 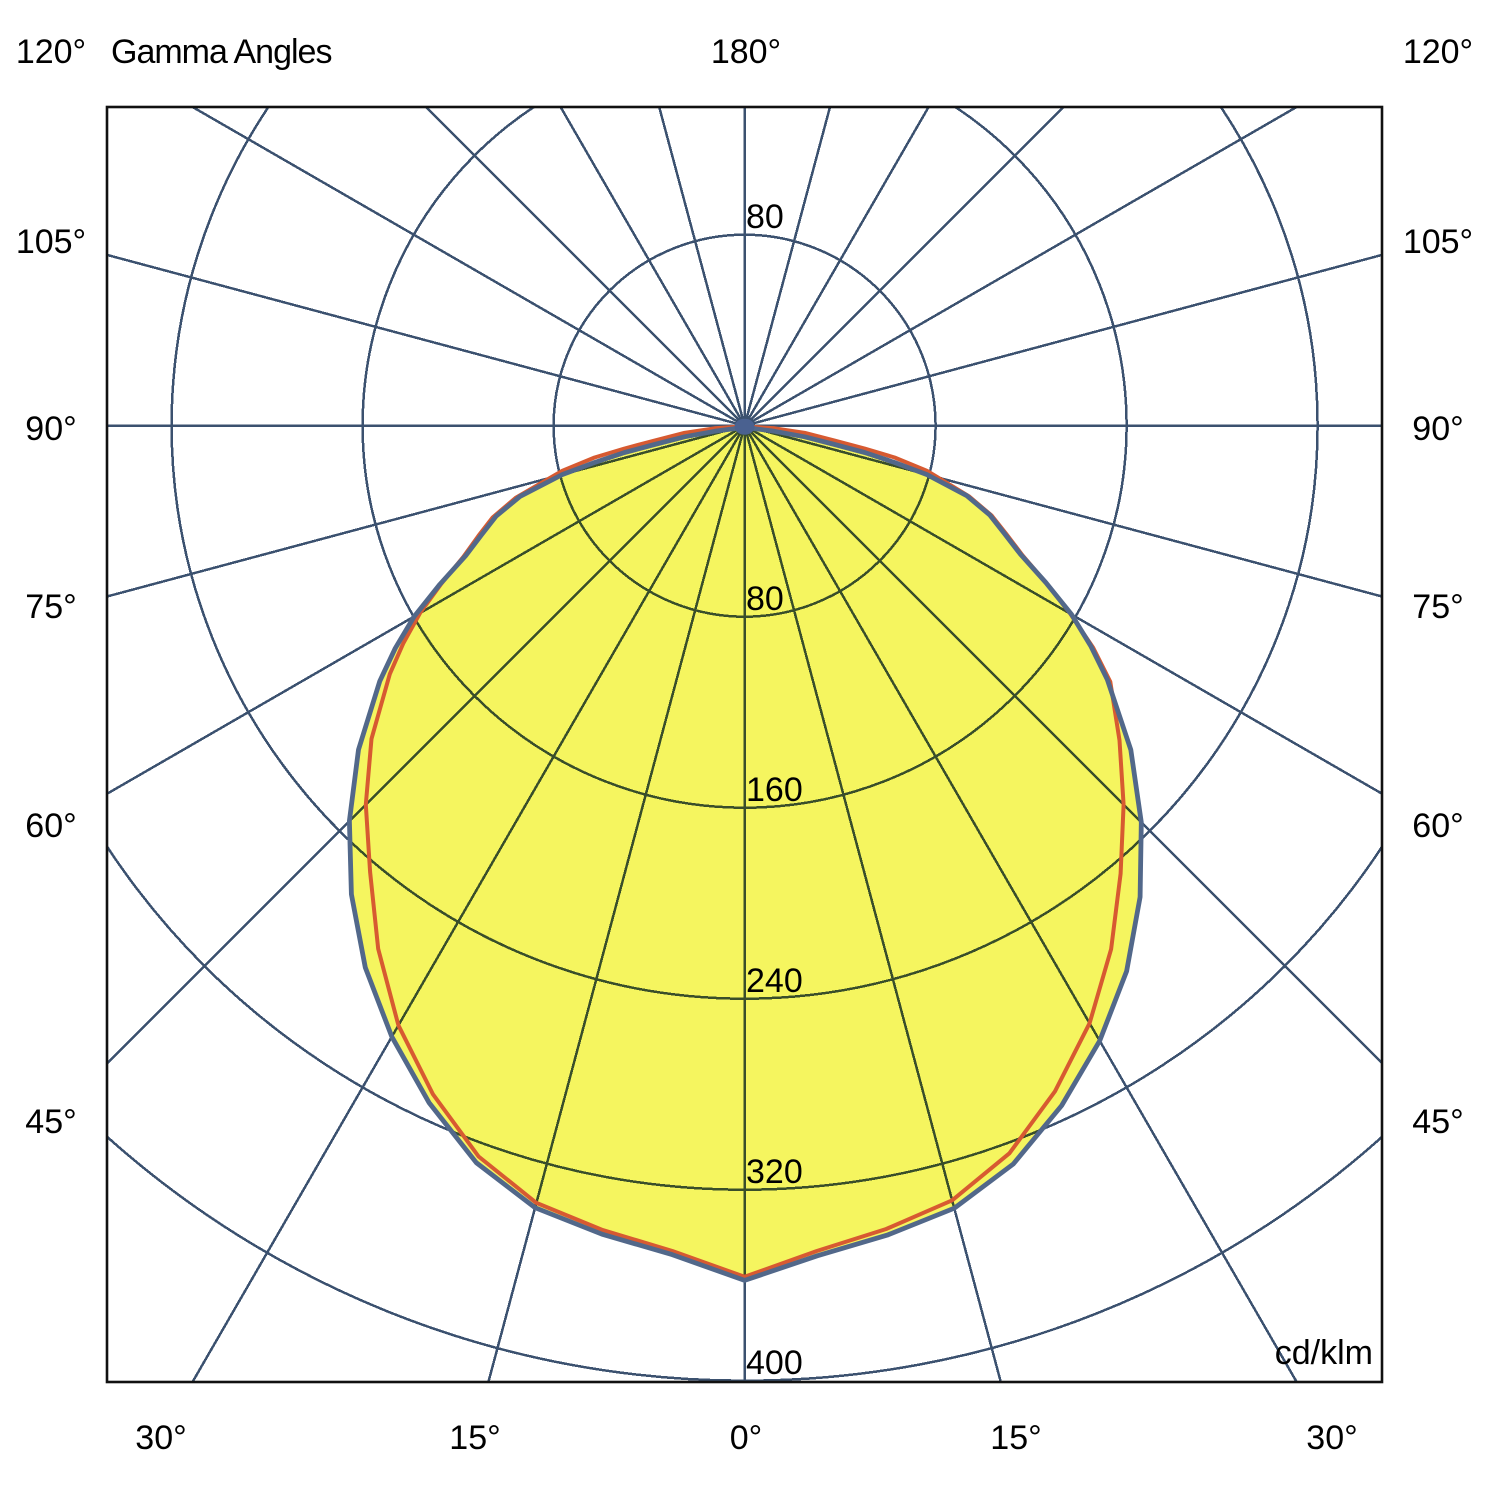 What do you see at coordinates (774, 1172) in the screenshot?
I see `svg-text: 320` at bounding box center [774, 1172].